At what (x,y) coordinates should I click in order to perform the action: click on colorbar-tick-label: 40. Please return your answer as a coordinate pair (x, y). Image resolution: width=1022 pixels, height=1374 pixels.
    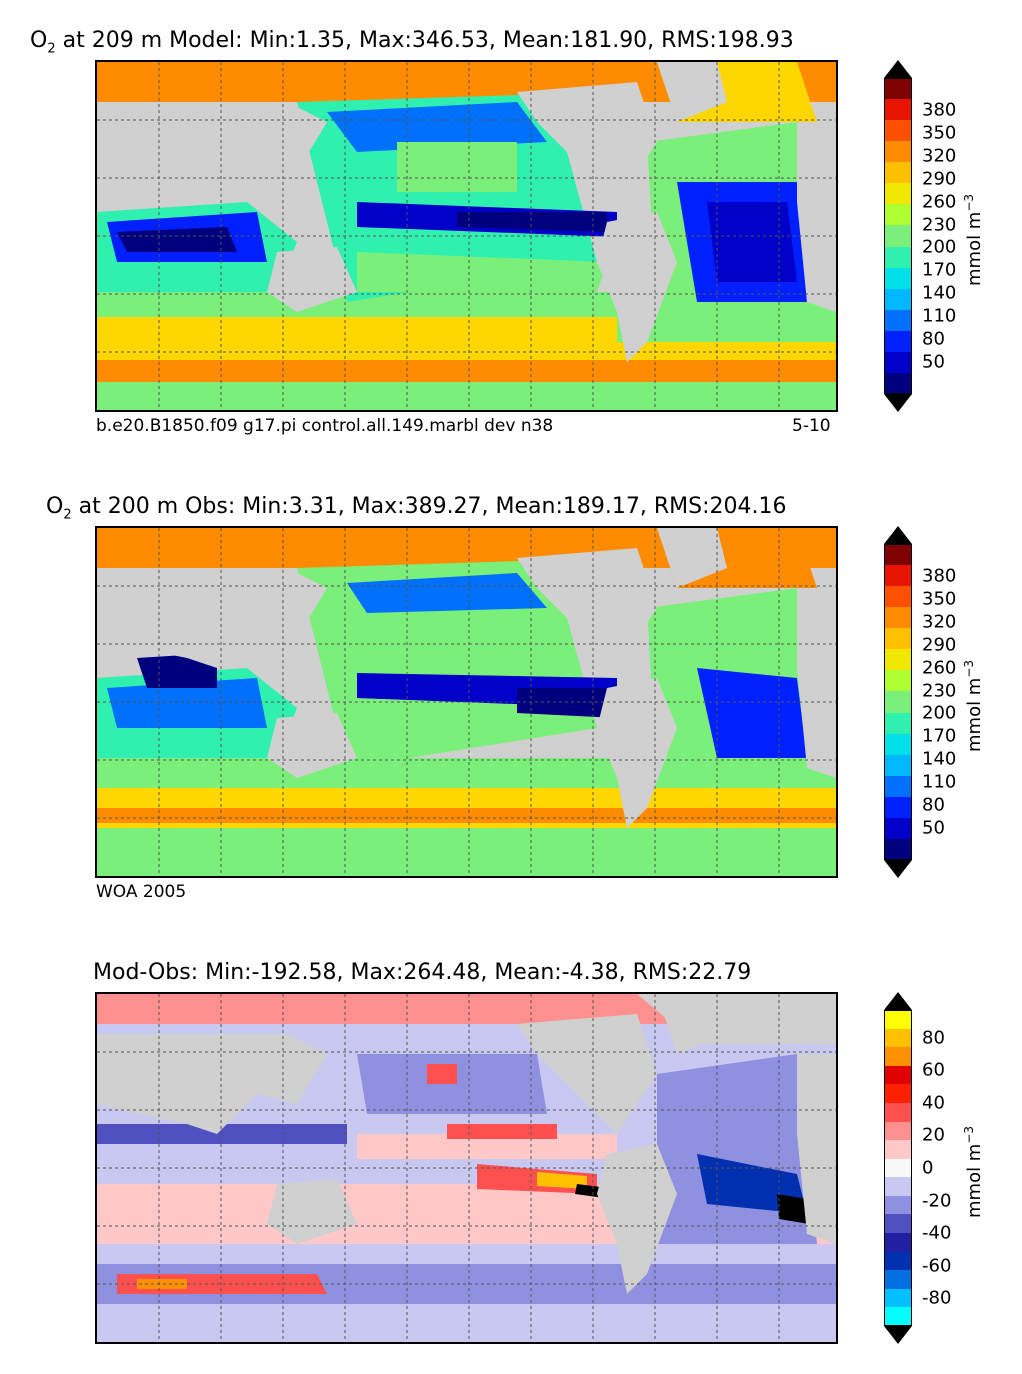
    Looking at the image, I should click on (933, 1103).